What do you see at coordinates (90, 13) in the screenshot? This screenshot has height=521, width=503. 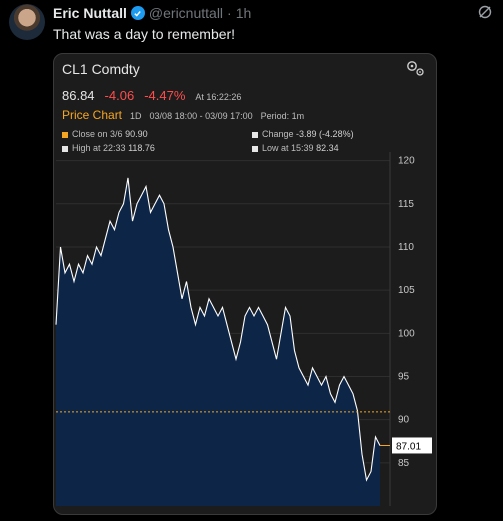 I see `author-name: Eric Nuttall` at bounding box center [90, 13].